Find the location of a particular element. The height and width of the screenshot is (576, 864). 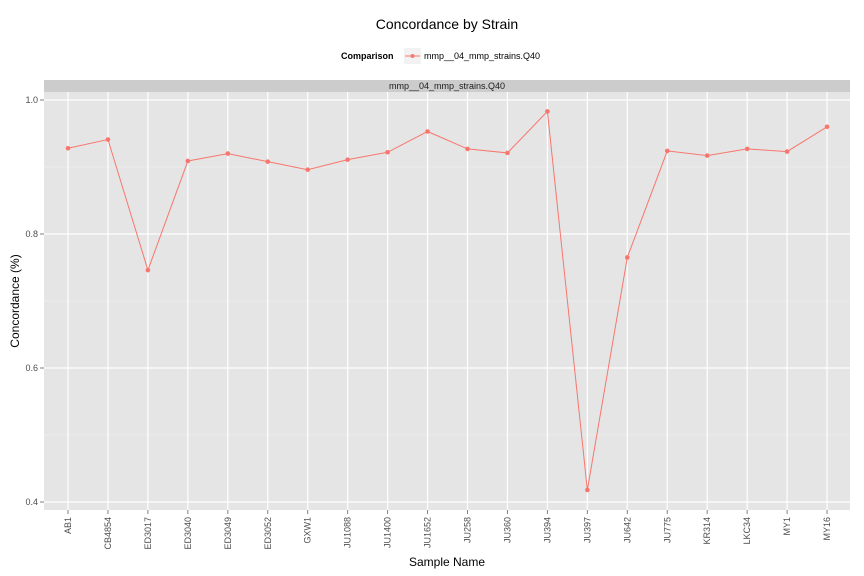

x-tick-label: JU360 is located at coordinates (507, 530).